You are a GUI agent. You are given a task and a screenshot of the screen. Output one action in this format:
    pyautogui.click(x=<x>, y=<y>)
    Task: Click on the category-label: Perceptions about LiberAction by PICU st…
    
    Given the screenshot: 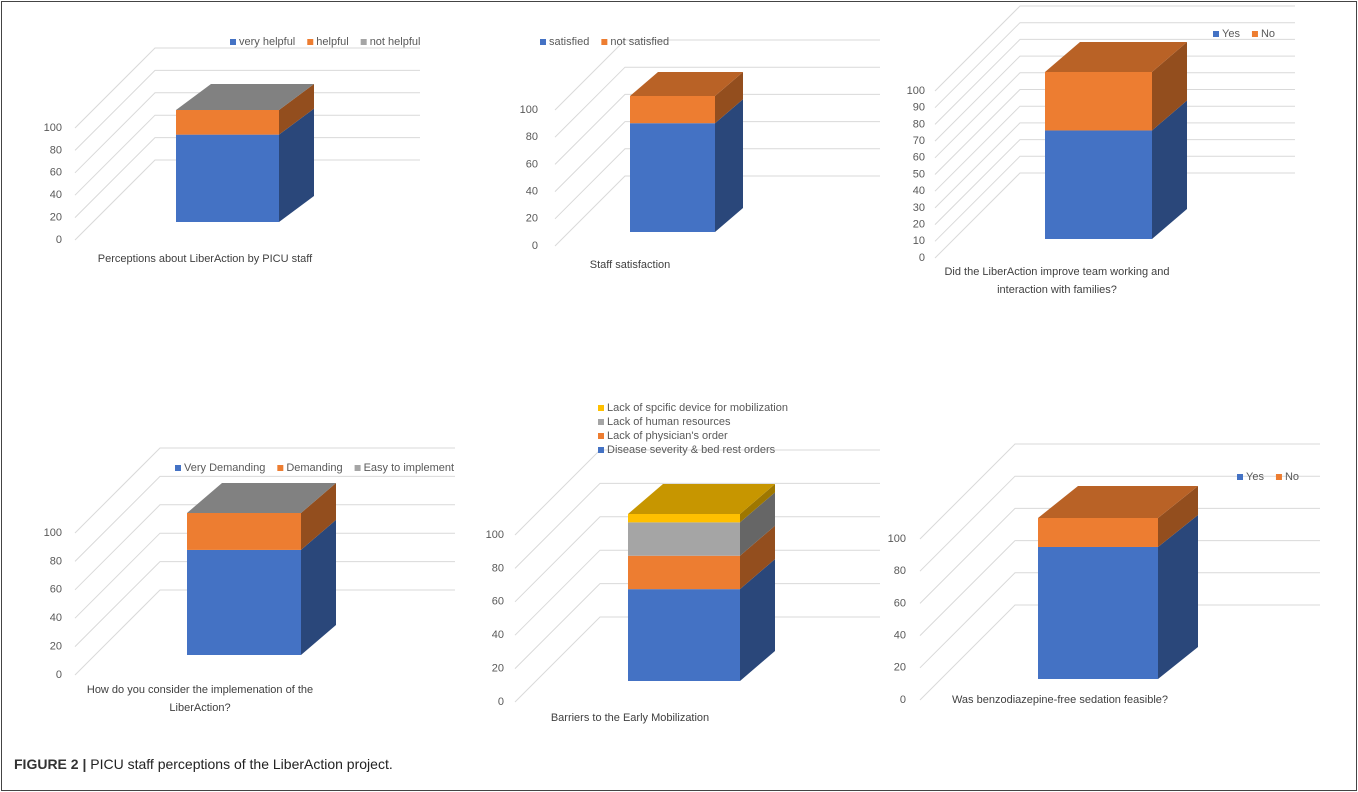 What is the action you would take?
    pyautogui.click(x=205, y=259)
    